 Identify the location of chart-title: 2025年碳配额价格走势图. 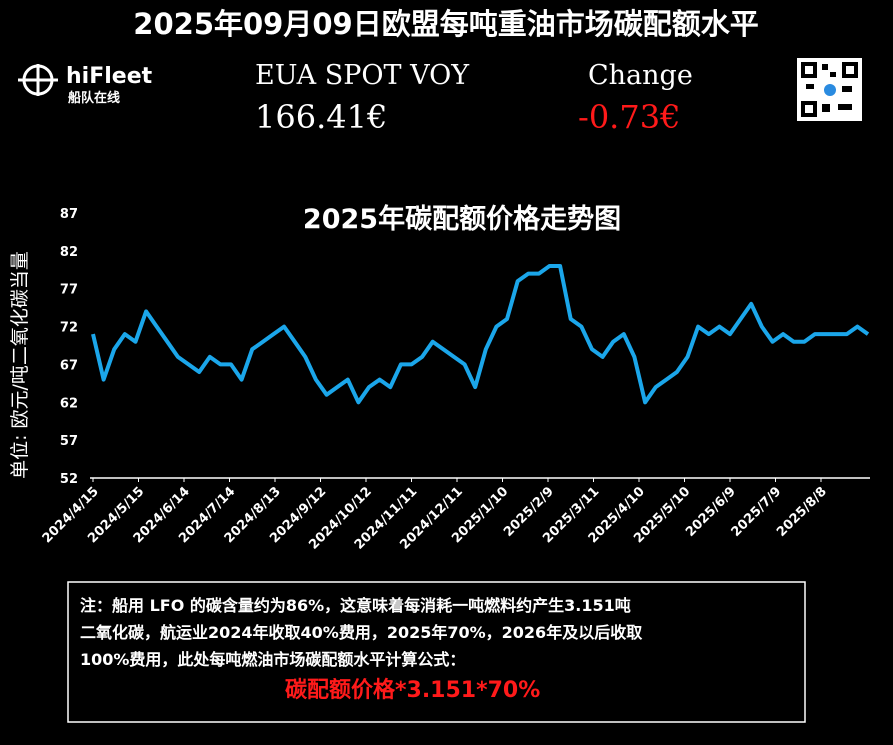
(462, 219).